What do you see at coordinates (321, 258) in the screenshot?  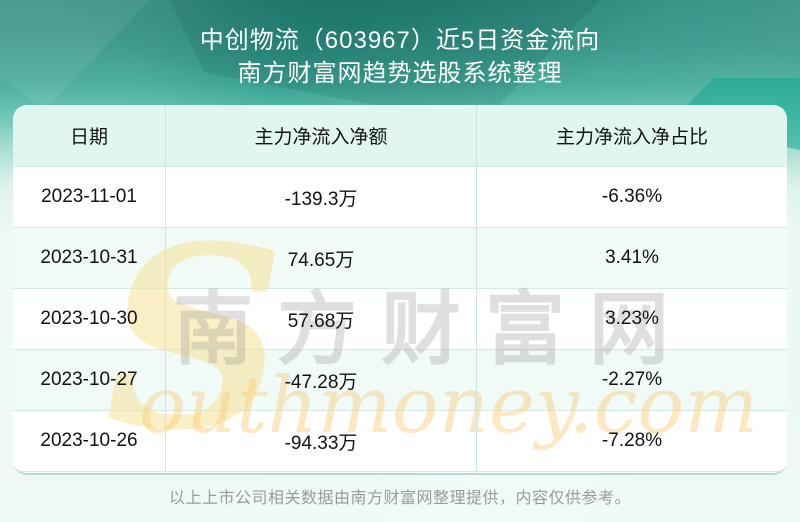 I see `cell-net-inflow: 74.65万` at bounding box center [321, 258].